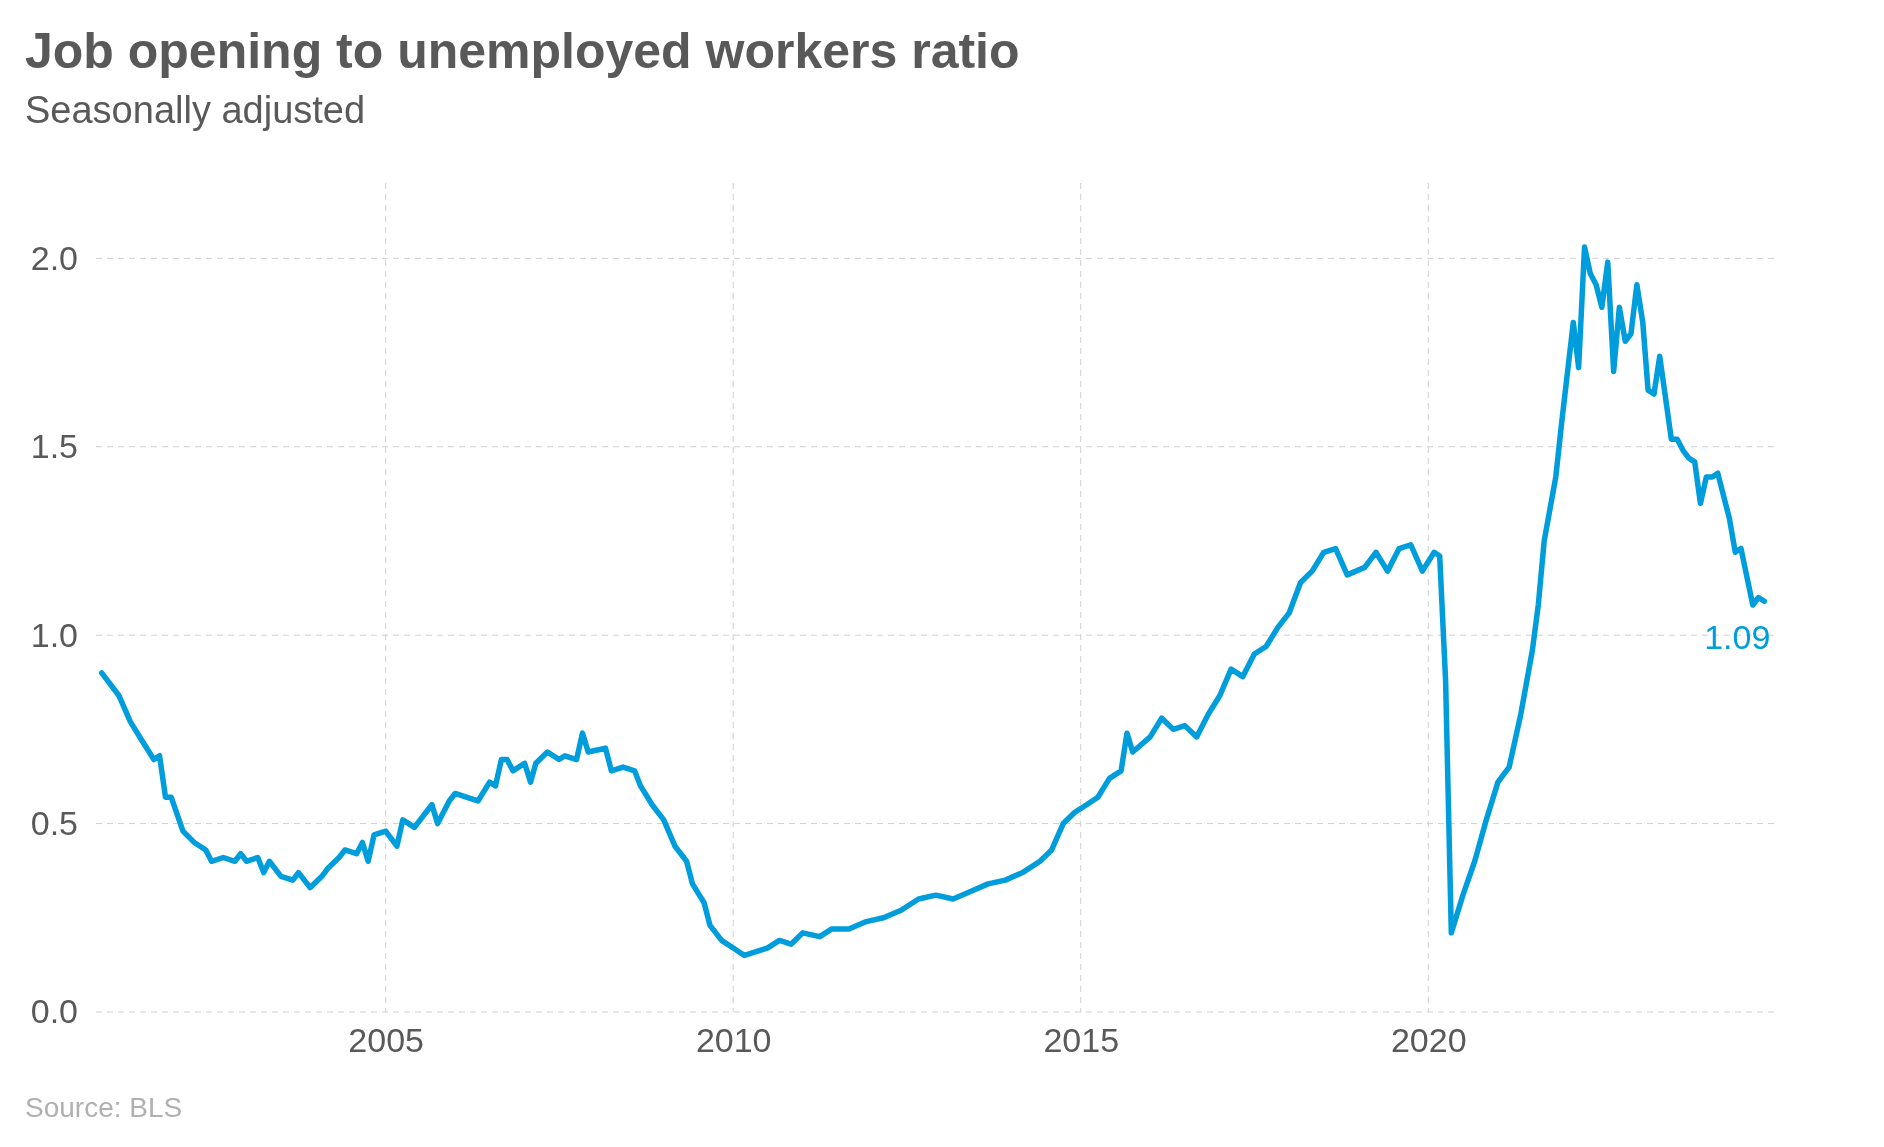 The width and height of the screenshot is (1884, 1147). What do you see at coordinates (386, 1040) in the screenshot?
I see `x-tick-label: 2005` at bounding box center [386, 1040].